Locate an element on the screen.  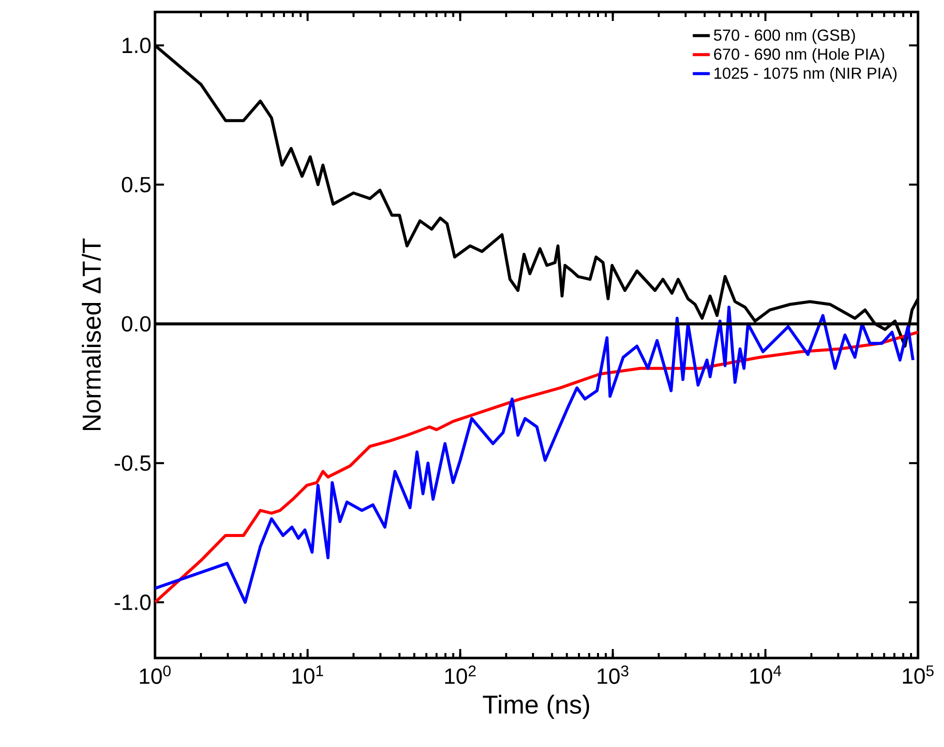
y-tick-label: -1.0 is located at coordinates (132, 602).